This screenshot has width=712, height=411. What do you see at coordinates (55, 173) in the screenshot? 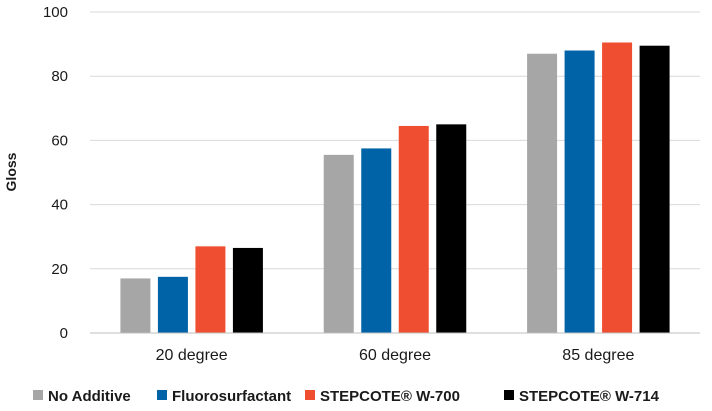
I see `y-axis-ticks: 0 20 40 60 80 100` at bounding box center [55, 173].